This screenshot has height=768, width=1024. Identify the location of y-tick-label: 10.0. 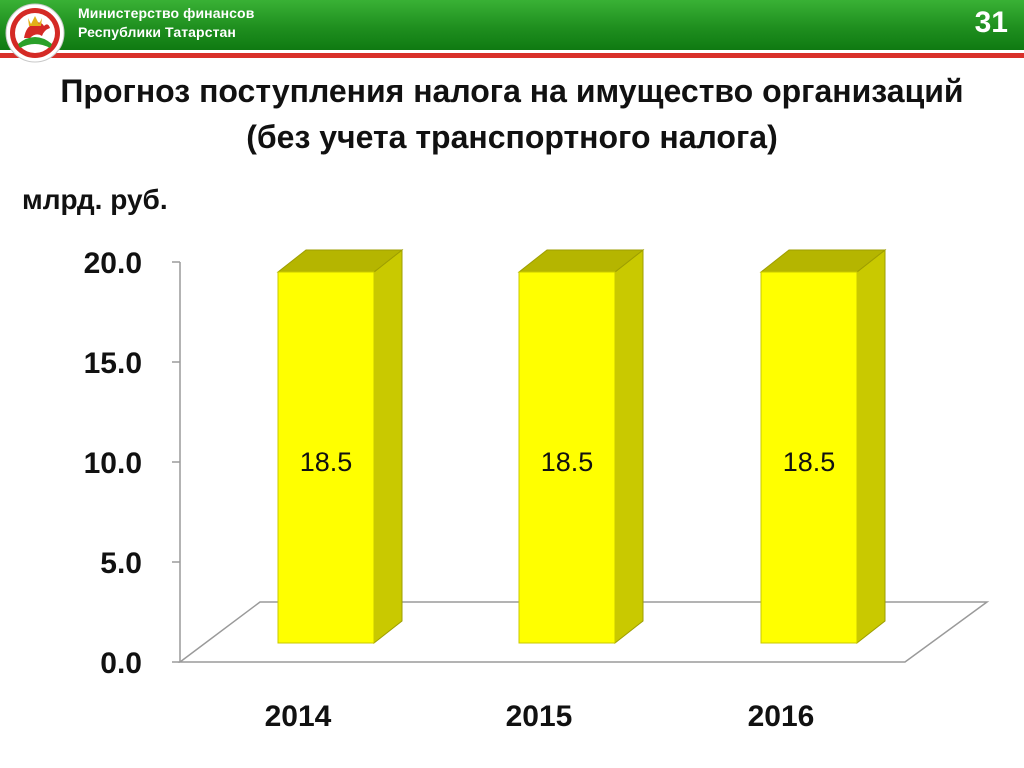
(113, 463).